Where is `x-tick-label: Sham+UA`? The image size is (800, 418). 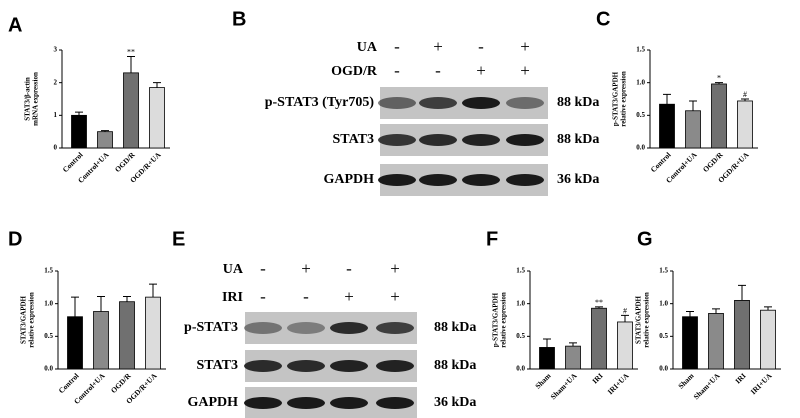 x-tick-label: Sham+UA is located at coordinates (707, 386).